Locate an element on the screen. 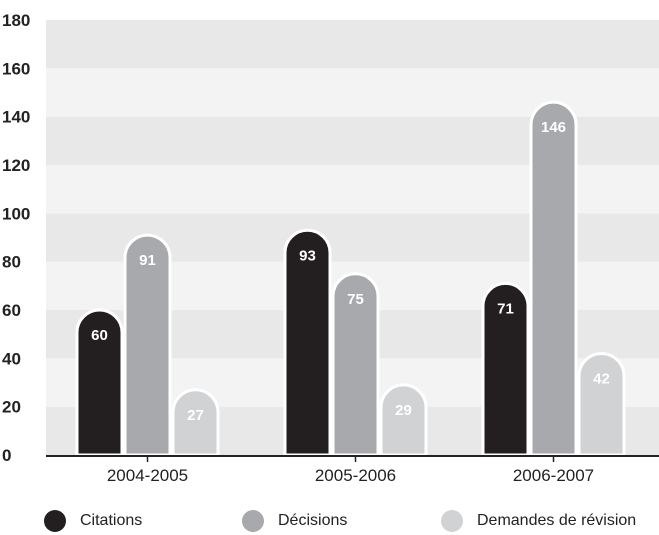  legend-swatch-decisions is located at coordinates (253, 521).